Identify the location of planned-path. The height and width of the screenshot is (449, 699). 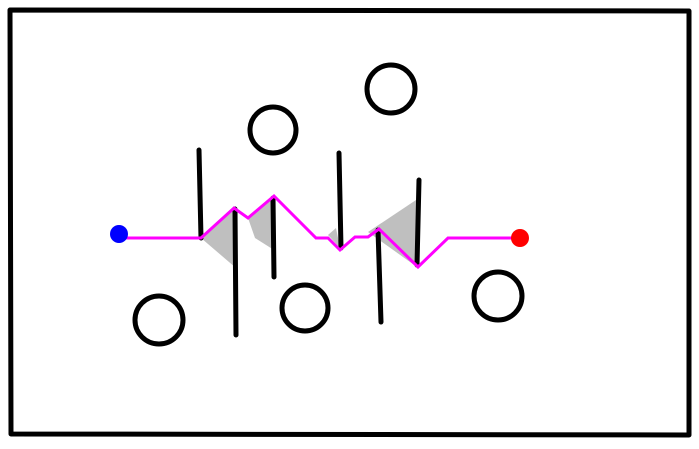
(319, 231).